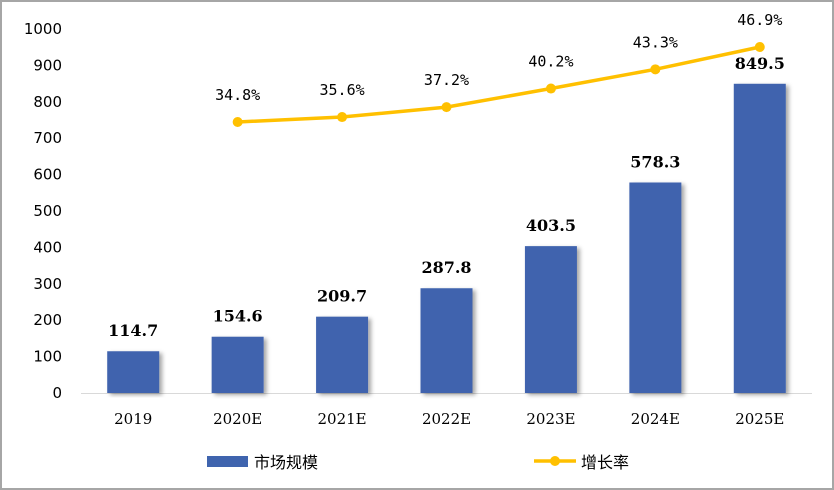 The image size is (834, 490). Describe the element at coordinates (47, 175) in the screenshot. I see `y-tick-label: 600` at that location.